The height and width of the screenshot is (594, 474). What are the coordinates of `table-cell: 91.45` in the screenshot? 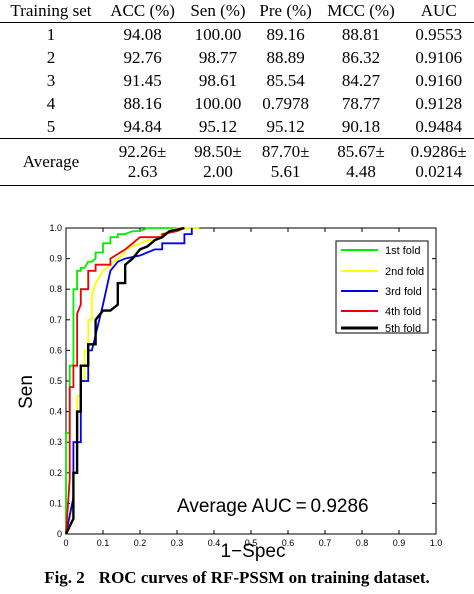 It's located at (142, 80).